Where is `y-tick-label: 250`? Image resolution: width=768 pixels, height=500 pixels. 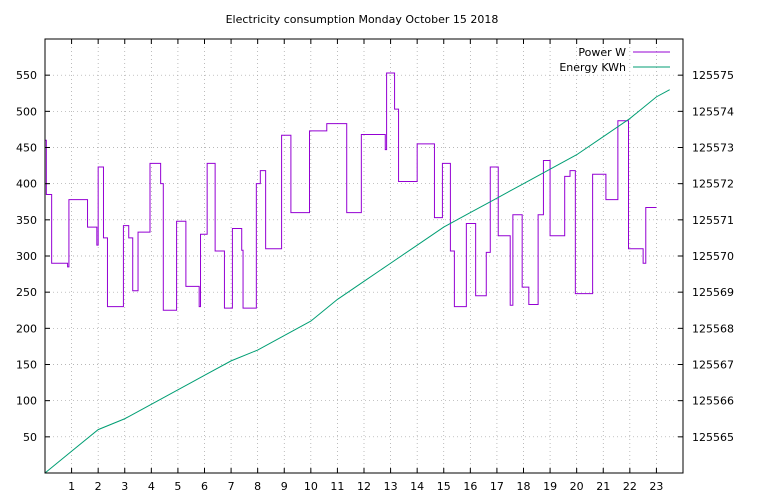
y-tick-label: 250 is located at coordinates (26, 292).